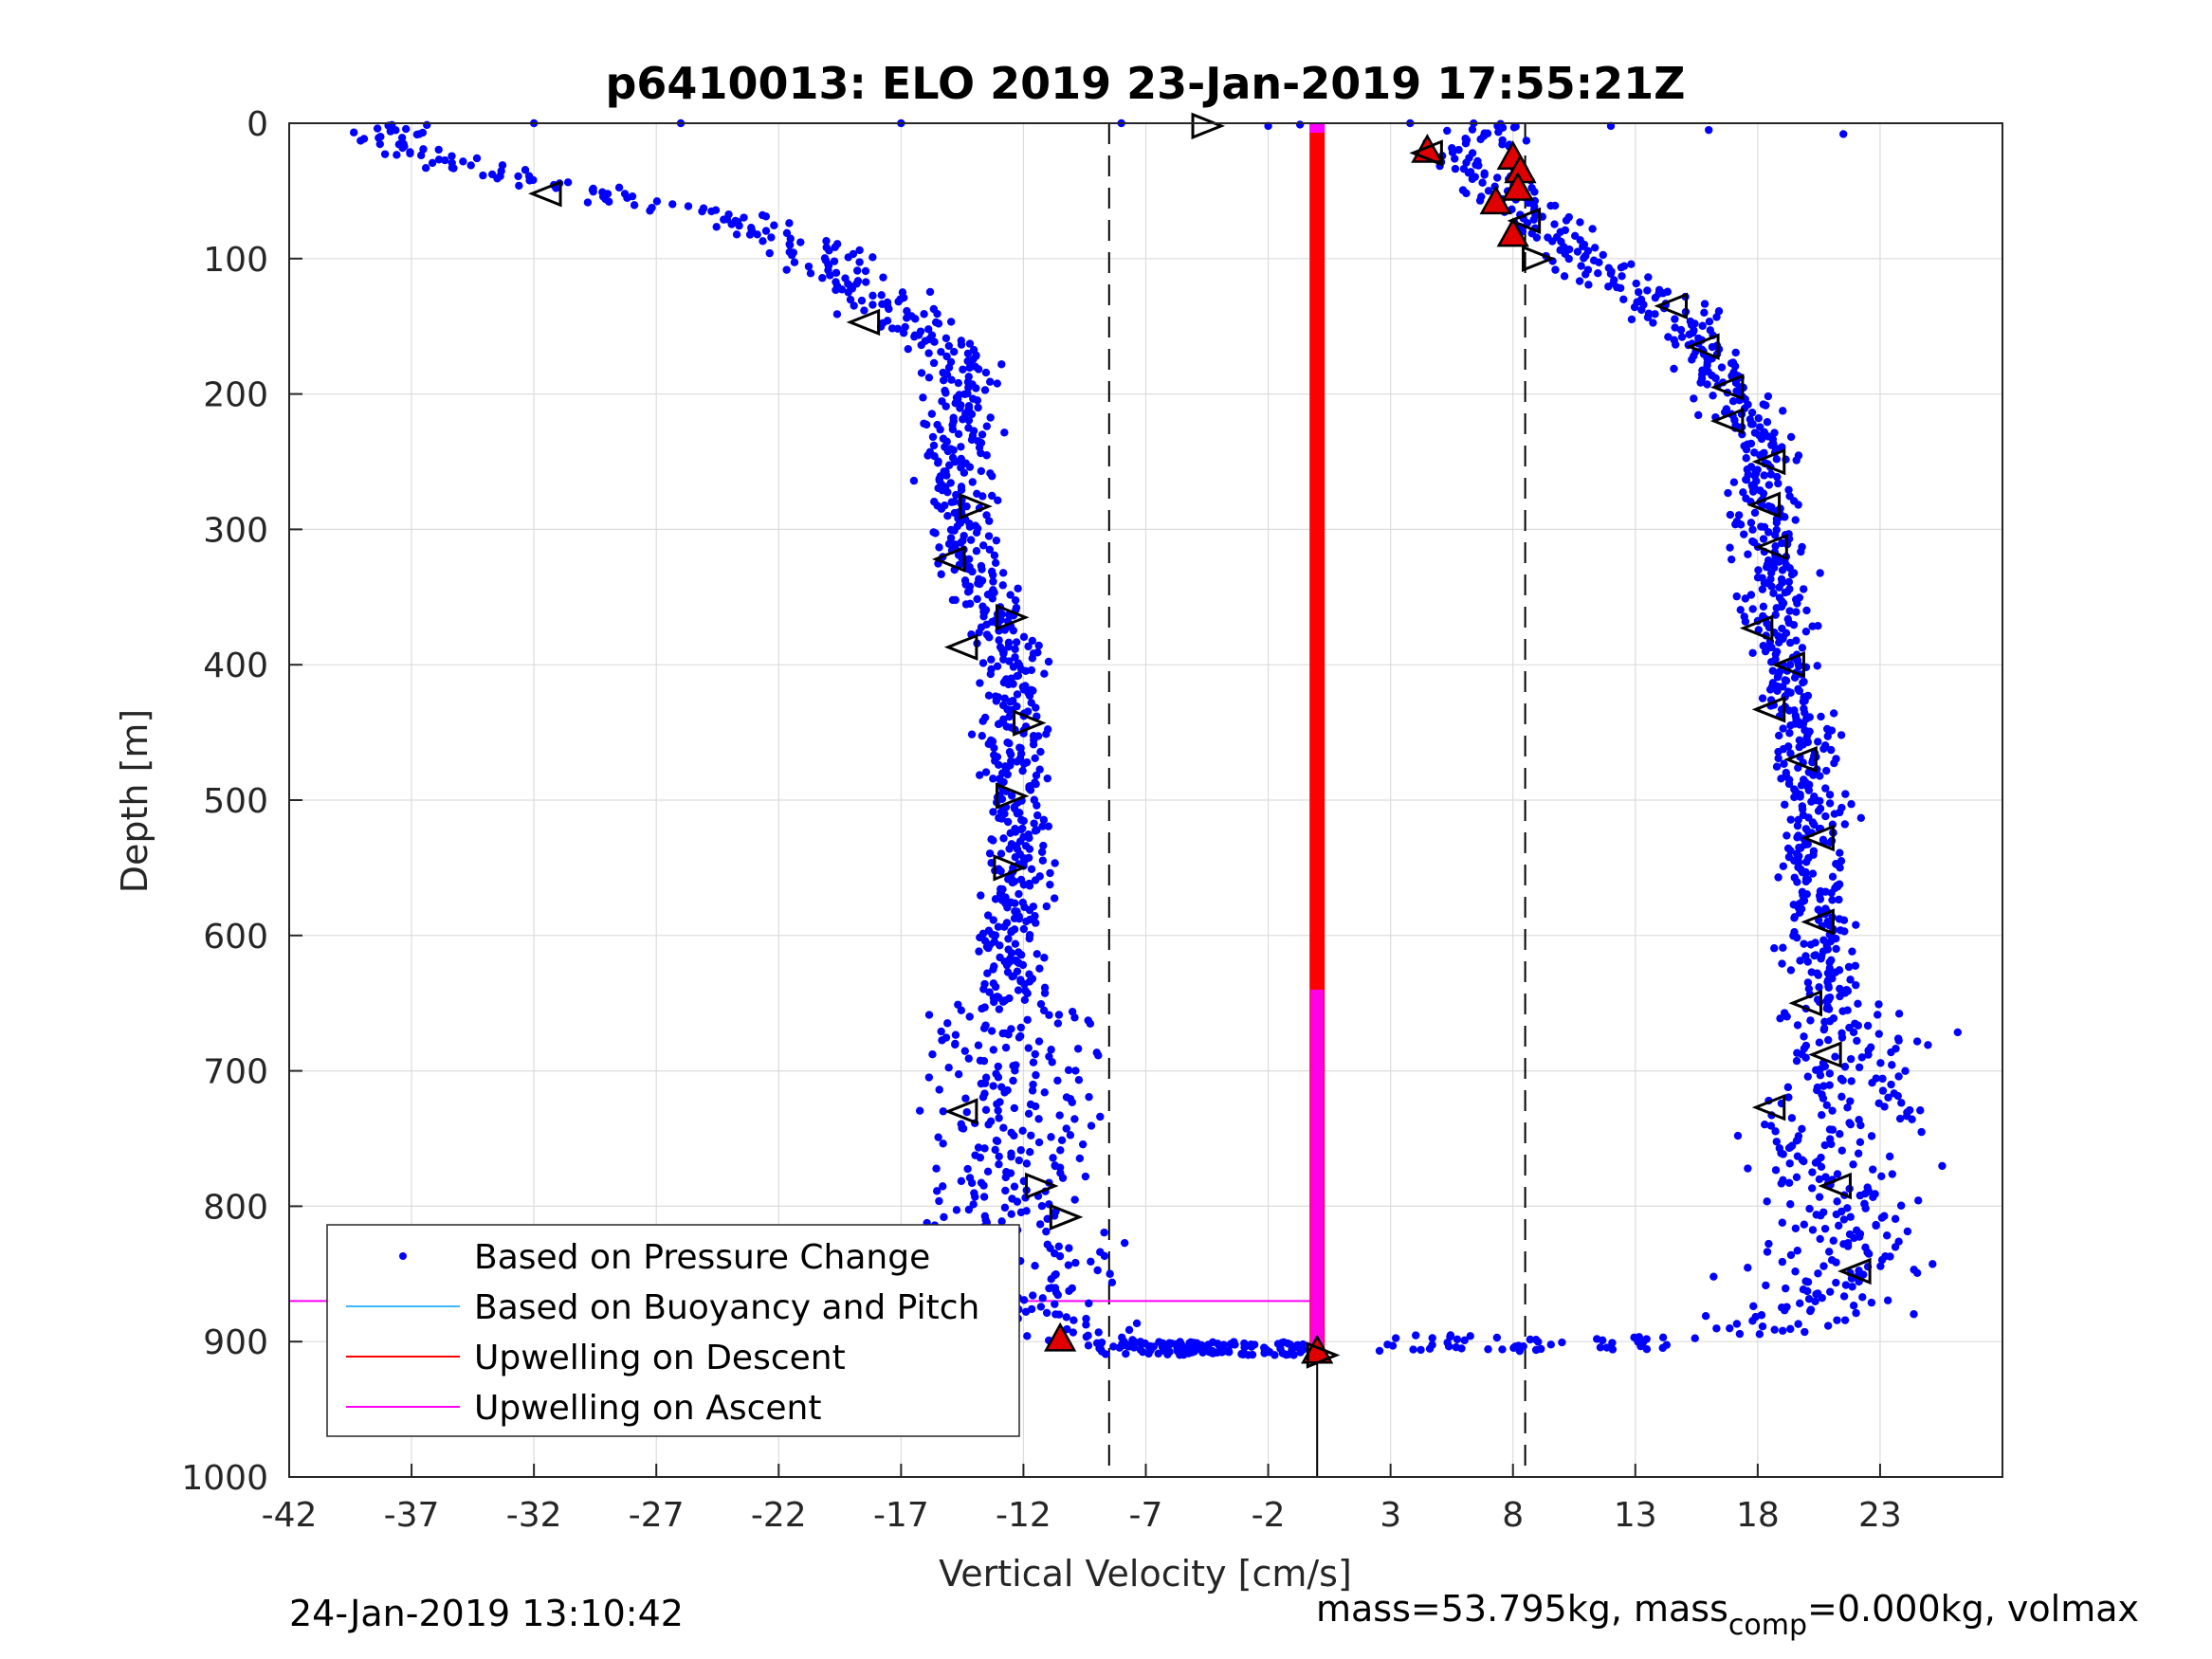  What do you see at coordinates (1010, 868) in the screenshot?
I see `right-triangle-marker` at bounding box center [1010, 868].